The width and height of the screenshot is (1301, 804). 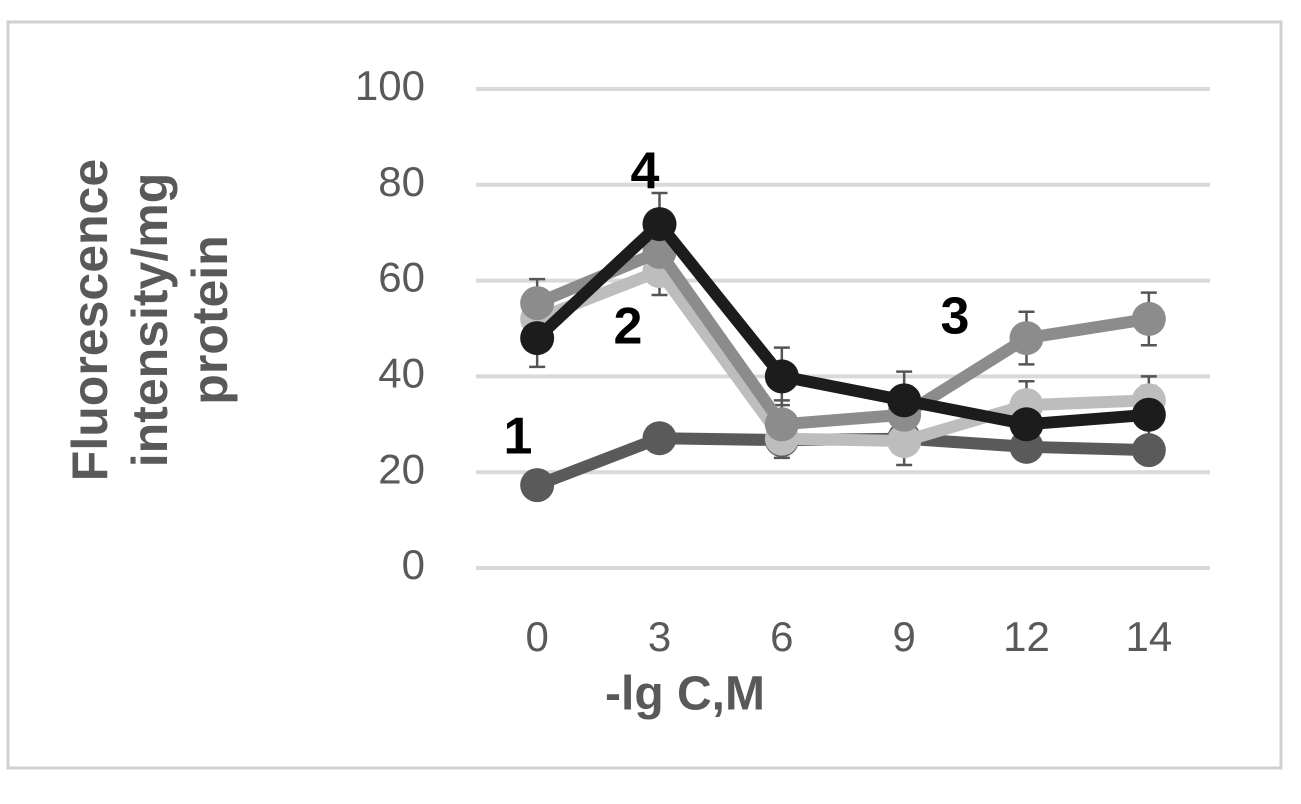 What do you see at coordinates (781, 636) in the screenshot?
I see `x-tick-label: 6` at bounding box center [781, 636].